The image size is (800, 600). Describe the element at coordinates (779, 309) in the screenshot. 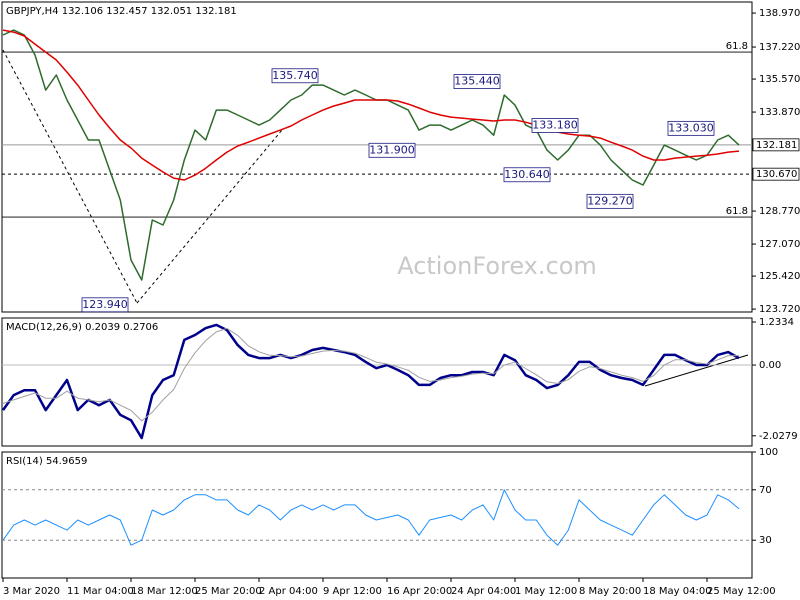

I see `y-tick-label: 123.720` at that location.